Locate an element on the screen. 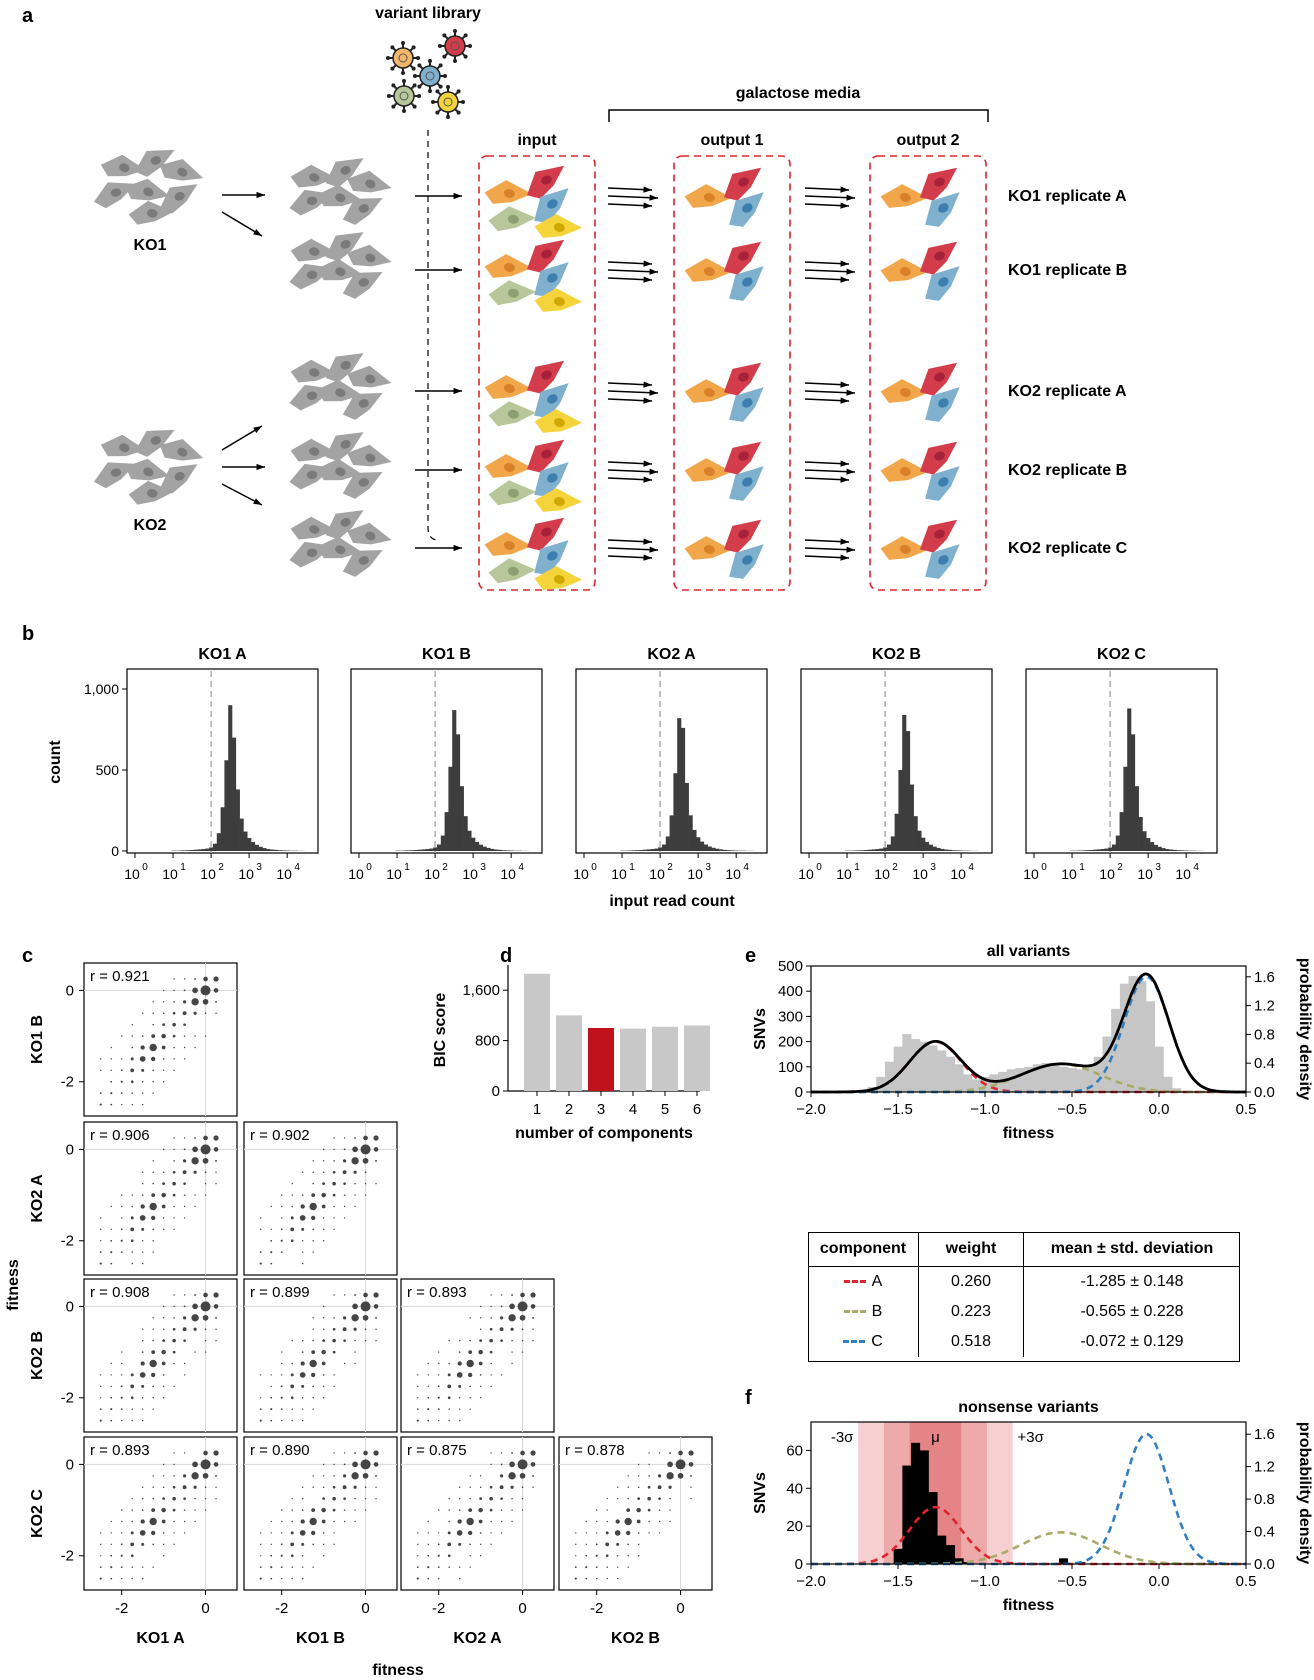 The width and height of the screenshot is (1314, 1680). y-axis-label: count is located at coordinates (55, 762).